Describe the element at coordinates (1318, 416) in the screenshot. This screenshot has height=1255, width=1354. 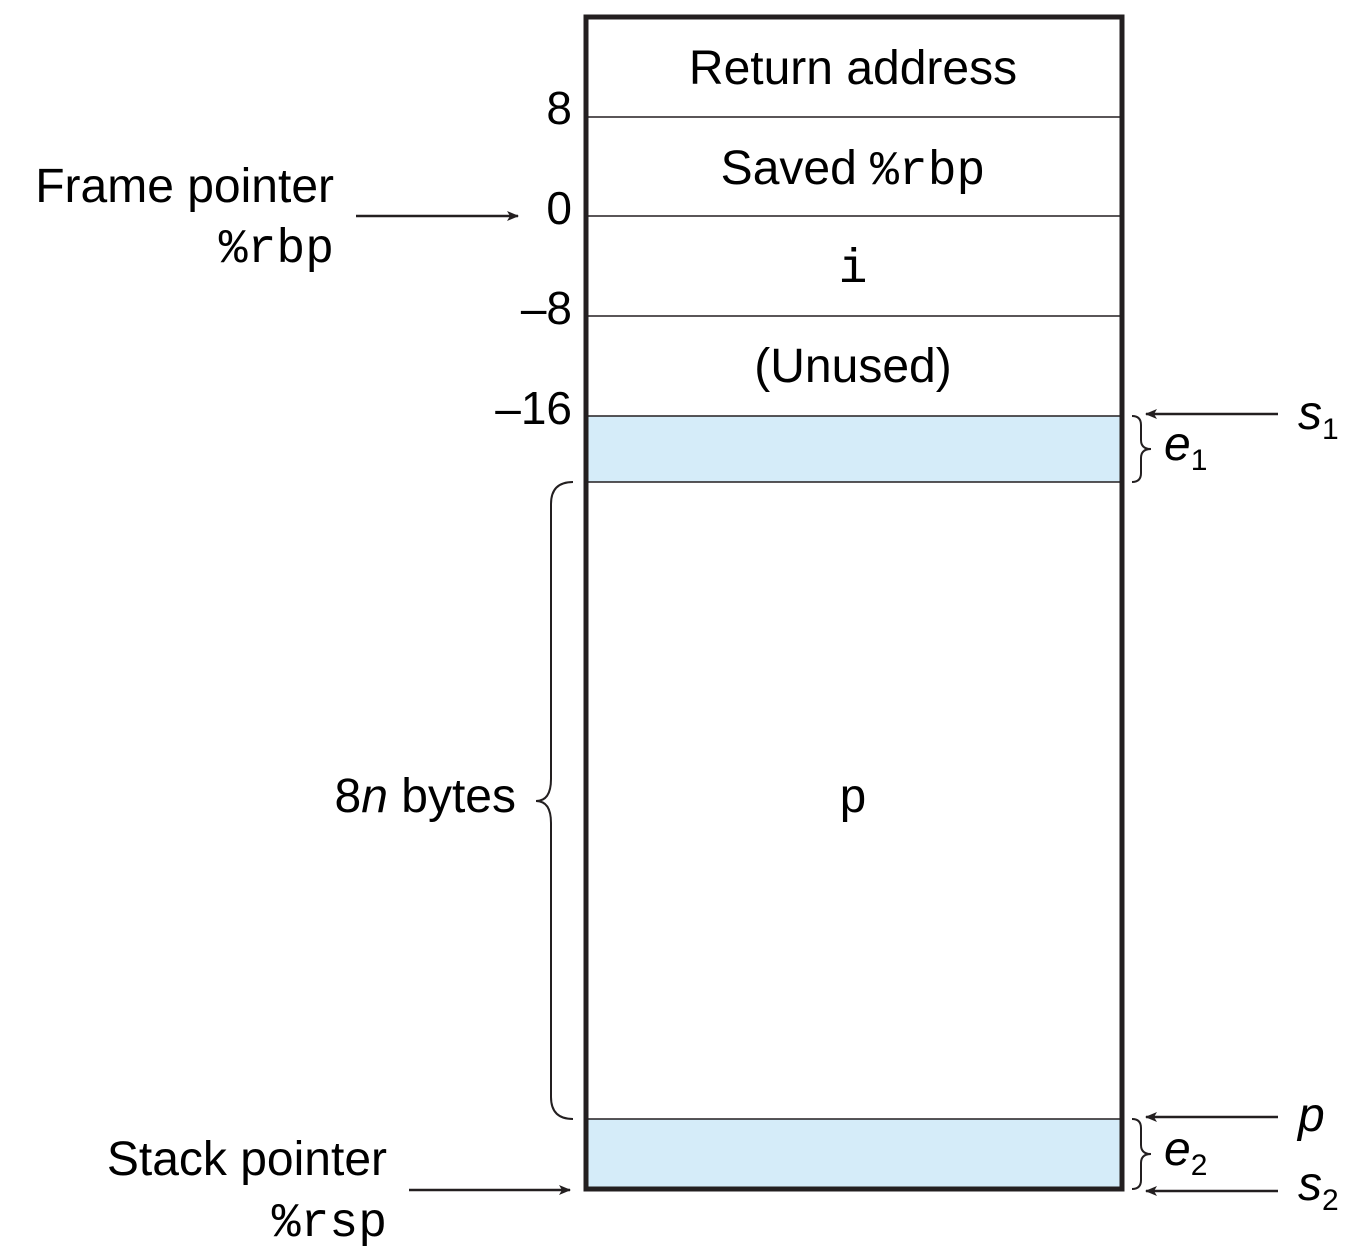
I see `s1-label: s1` at that location.